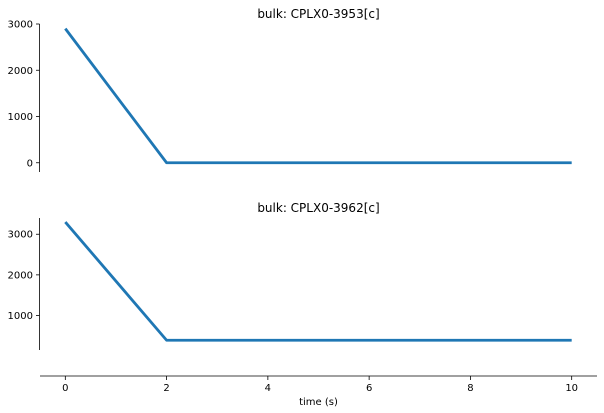 The image size is (604, 413). I want to click on y-tick-label: 0, so click(30, 163).